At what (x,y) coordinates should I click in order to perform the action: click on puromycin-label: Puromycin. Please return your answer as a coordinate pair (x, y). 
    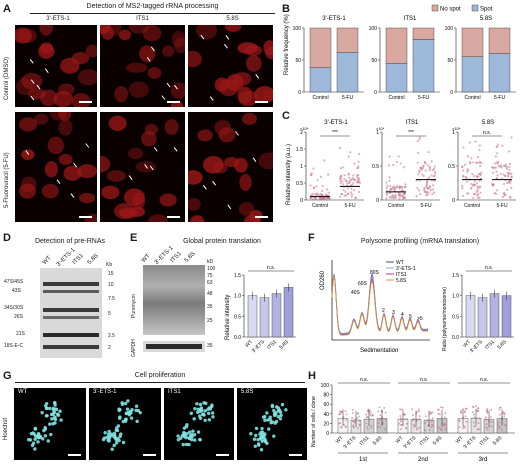
    Looking at the image, I should click on (134, 306).